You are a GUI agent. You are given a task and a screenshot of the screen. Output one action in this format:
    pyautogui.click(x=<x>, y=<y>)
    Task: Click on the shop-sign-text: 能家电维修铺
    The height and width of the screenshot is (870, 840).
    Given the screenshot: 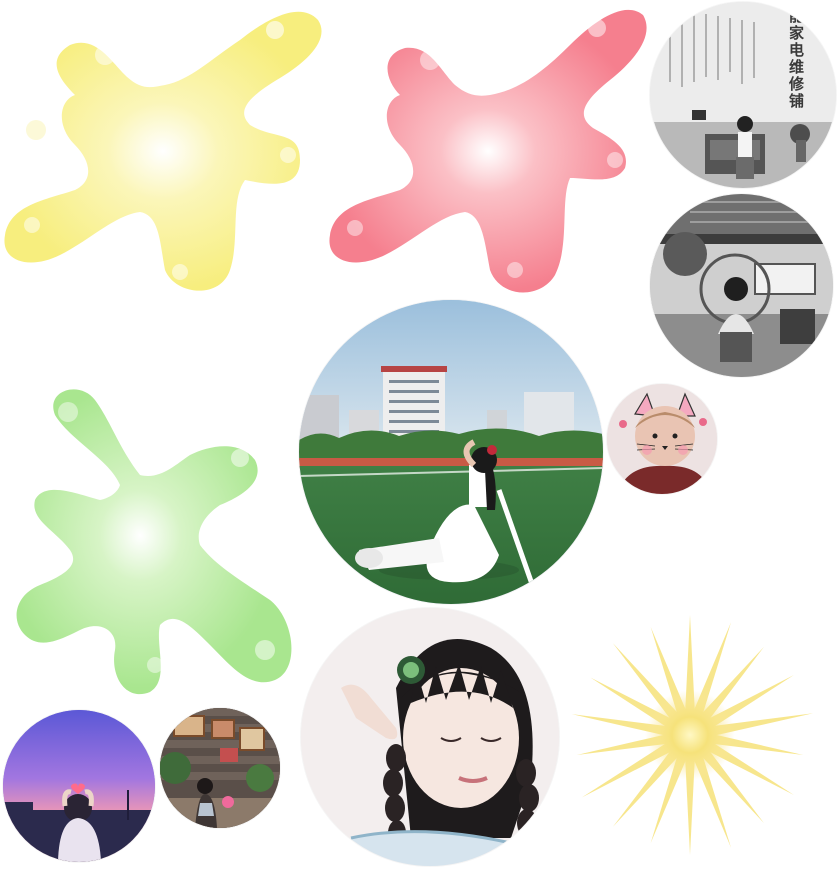 What is the action you would take?
    pyautogui.click(x=796, y=59)
    